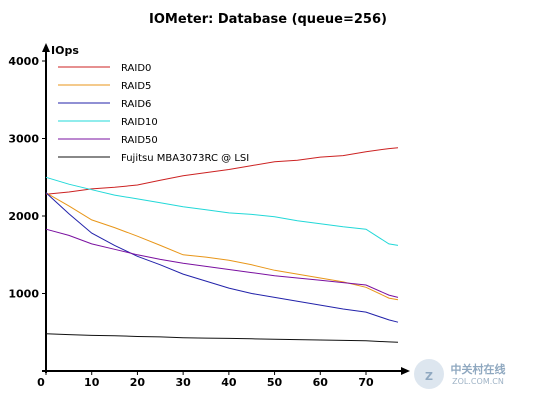 The height and width of the screenshot is (400, 540). What do you see at coordinates (23, 61) in the screenshot?
I see `y-tick-label: 4000` at bounding box center [23, 61].